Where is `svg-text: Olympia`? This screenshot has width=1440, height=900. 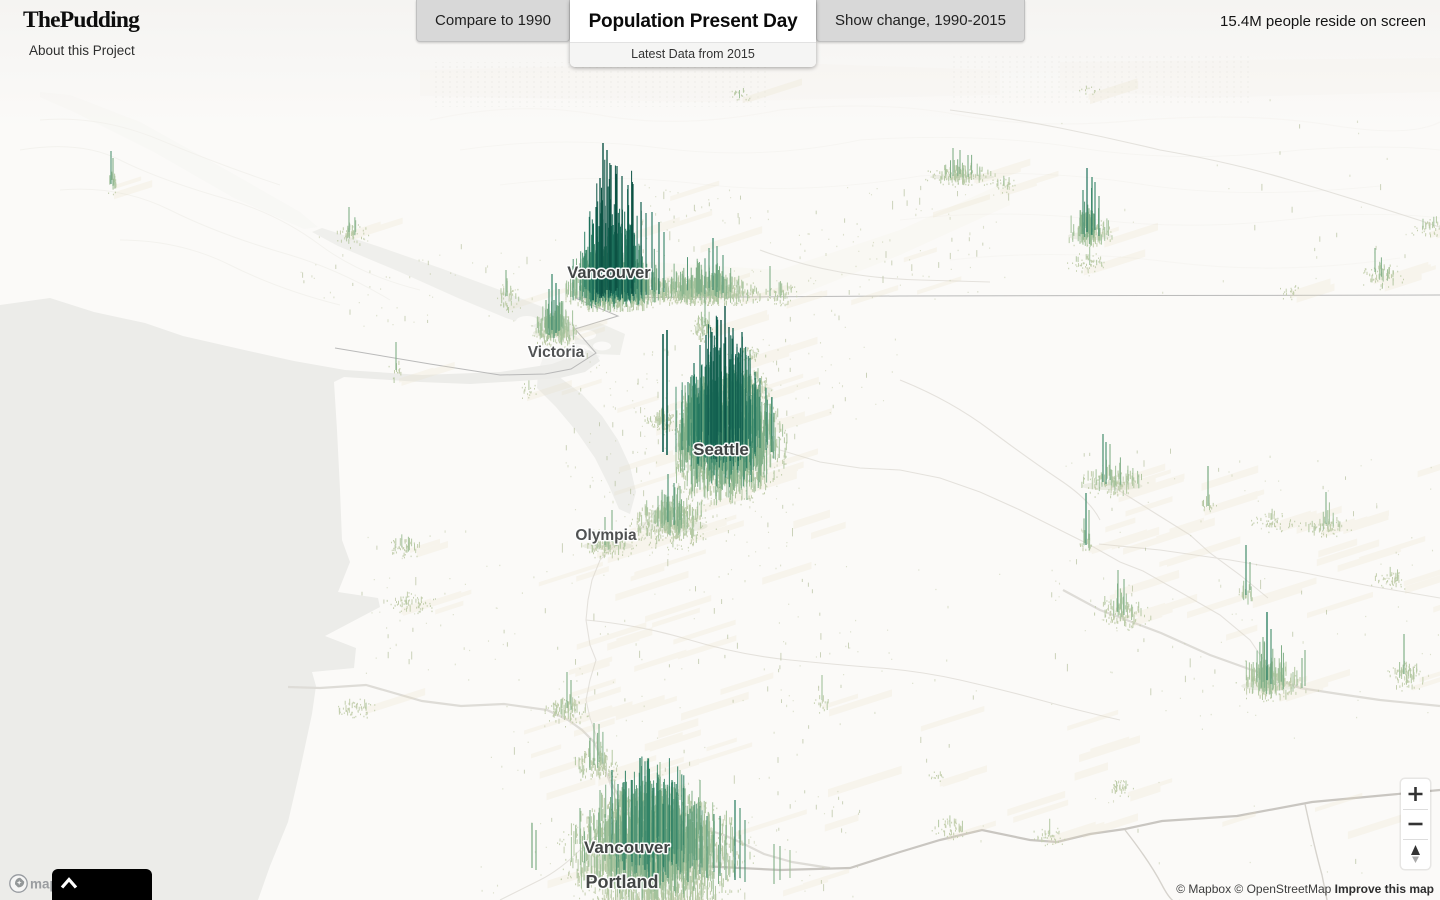
svg-text: Olympia is located at coordinates (606, 535).